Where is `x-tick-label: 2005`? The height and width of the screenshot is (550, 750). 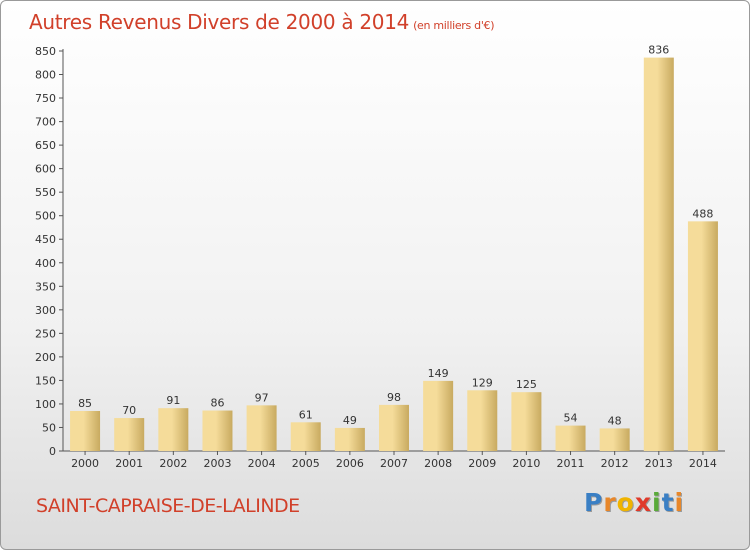
x-tick-label: 2005 is located at coordinates (306, 463).